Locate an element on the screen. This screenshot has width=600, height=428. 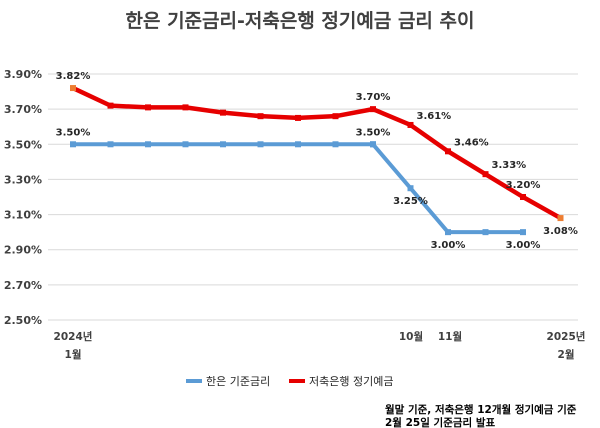
legend: 한은 기준금리 저축은행 정기예금 is located at coordinates (289, 381).